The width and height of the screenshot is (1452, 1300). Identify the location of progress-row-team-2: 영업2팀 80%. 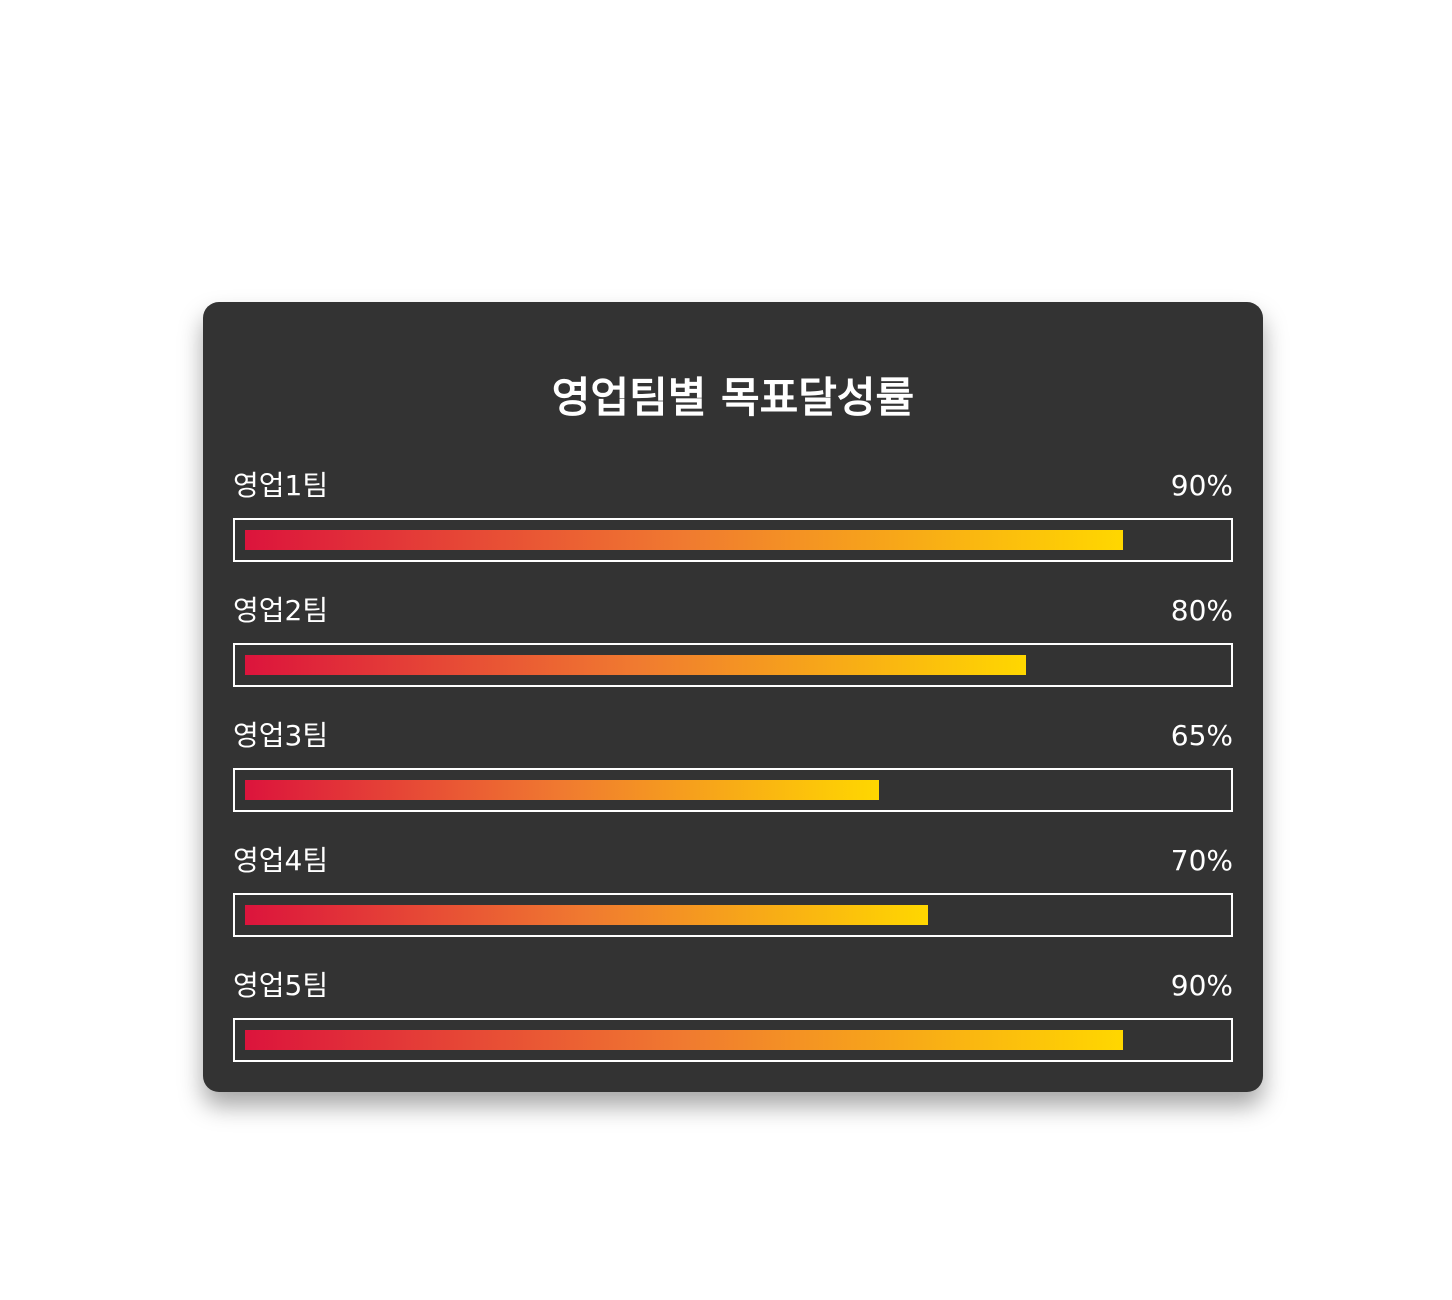
(733, 649).